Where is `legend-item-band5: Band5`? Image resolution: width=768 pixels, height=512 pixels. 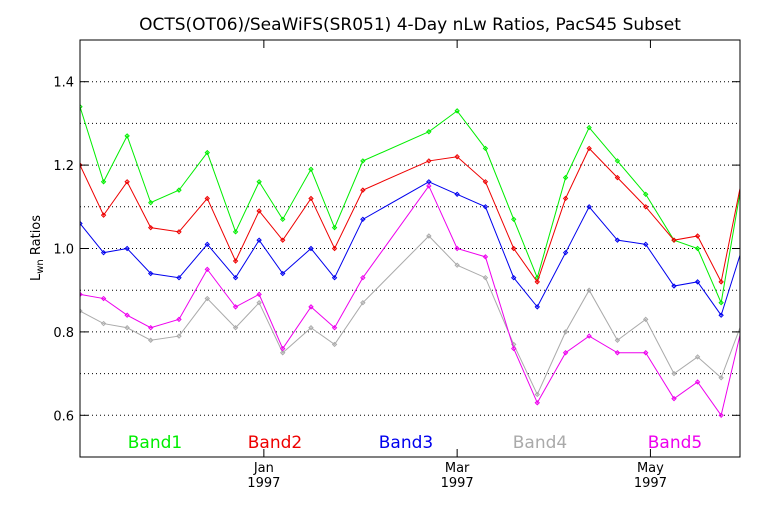 legend-item-band5: Band5 is located at coordinates (675, 443).